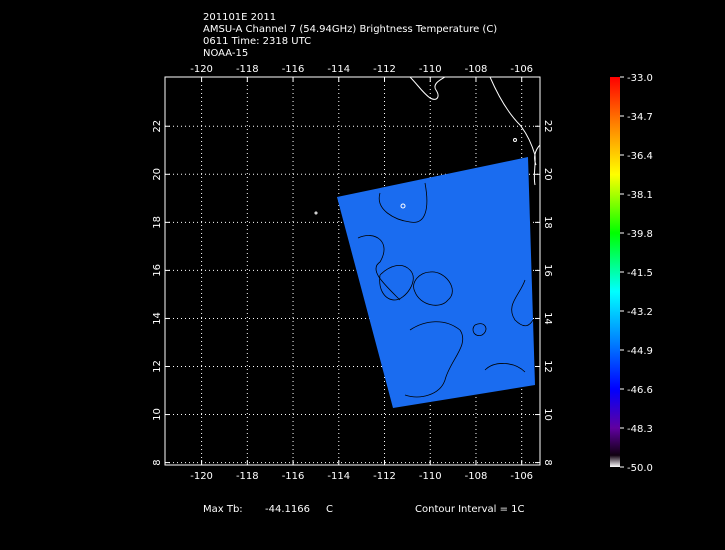 The image size is (725, 550). Describe the element at coordinates (427, 146) in the screenshot. I see `coastline` at that location.